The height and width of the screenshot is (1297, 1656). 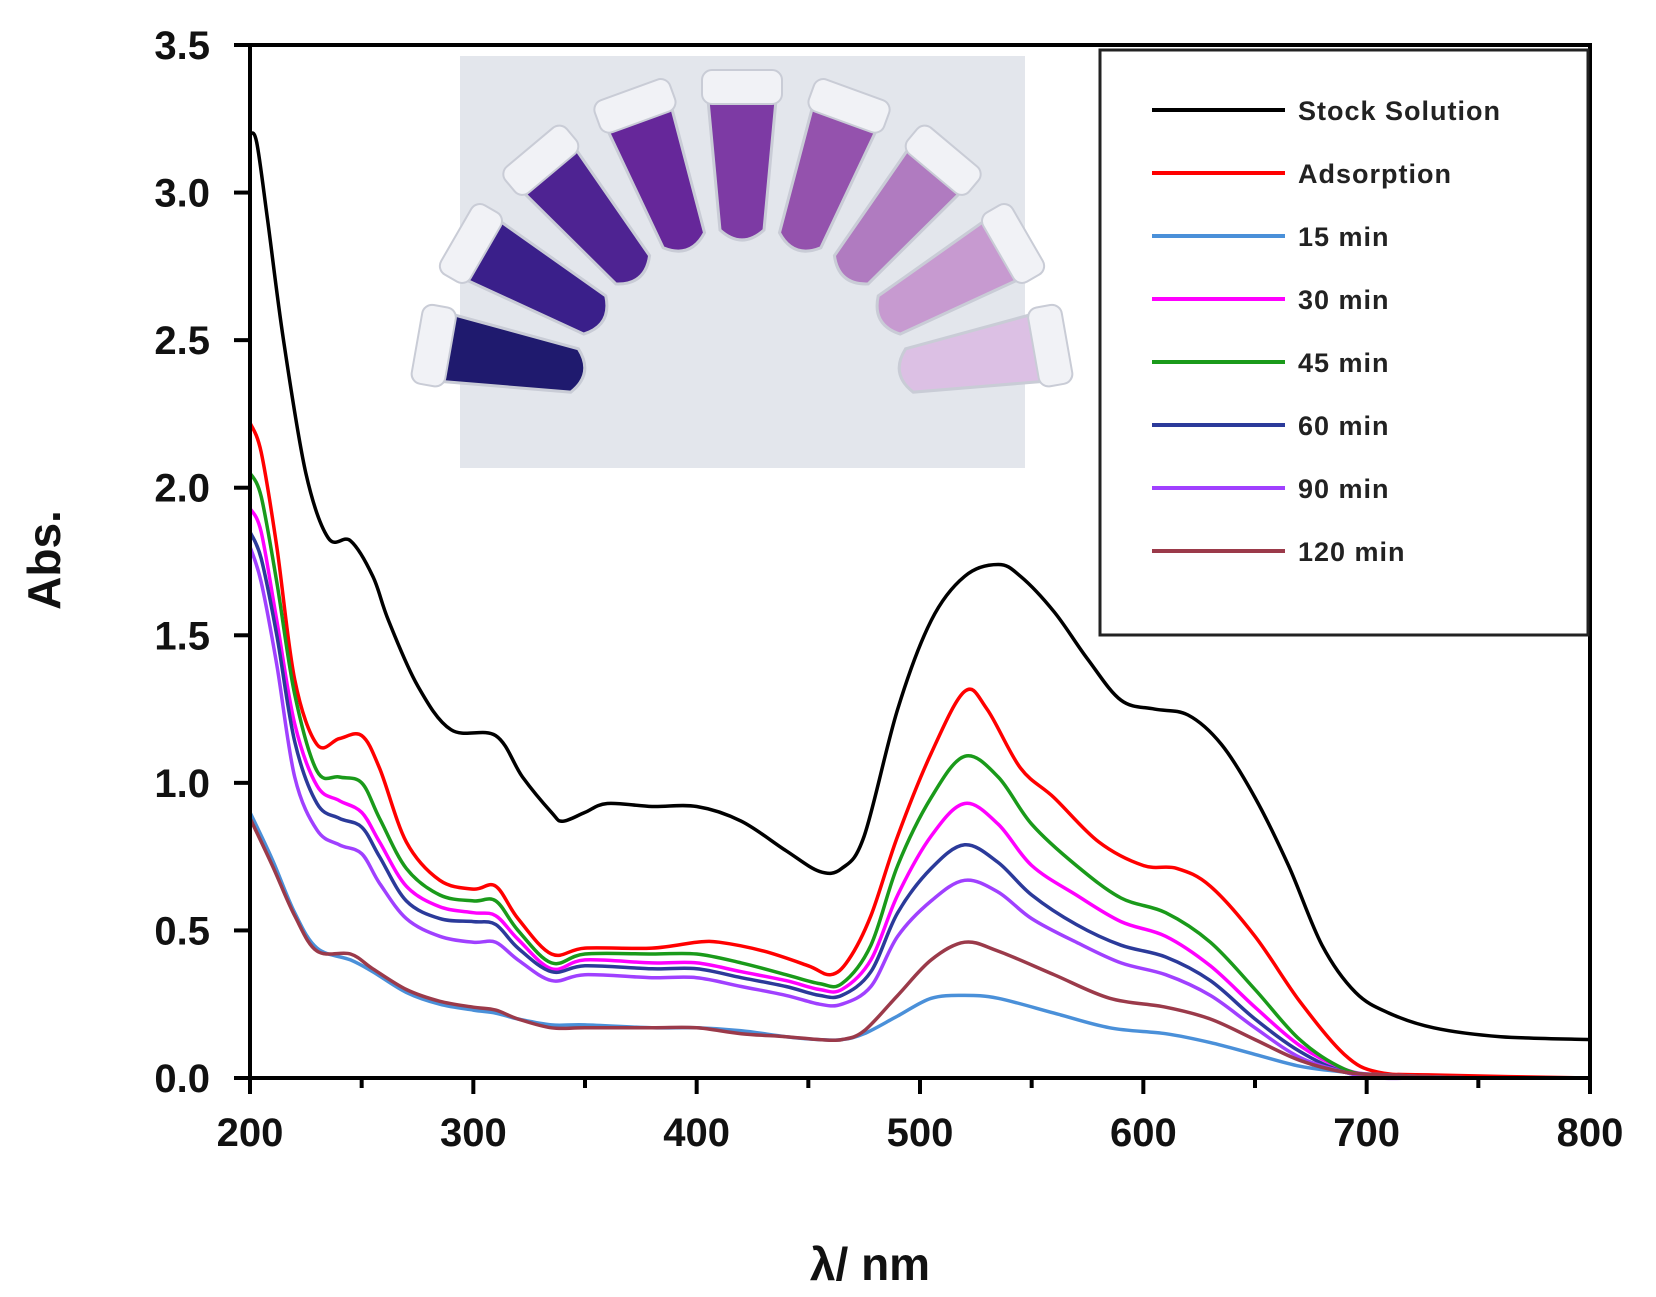 I want to click on vials-inset-photo, so click(x=742, y=262).